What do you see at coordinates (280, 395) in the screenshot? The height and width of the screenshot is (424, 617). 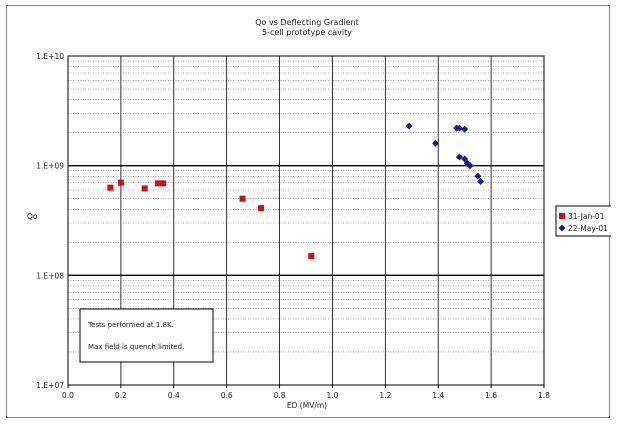 I see `x-tick-label: 0.8` at bounding box center [280, 395].